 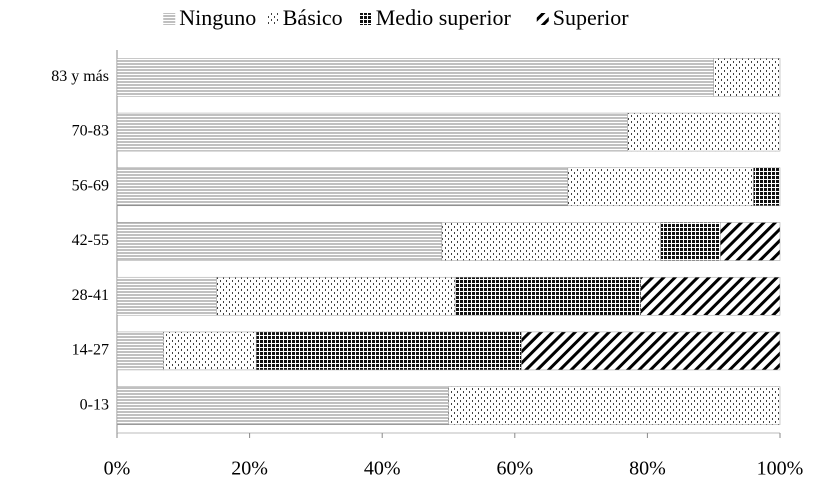 What do you see at coordinates (80, 76) in the screenshot?
I see `y-tick-label: 83 y más` at bounding box center [80, 76].